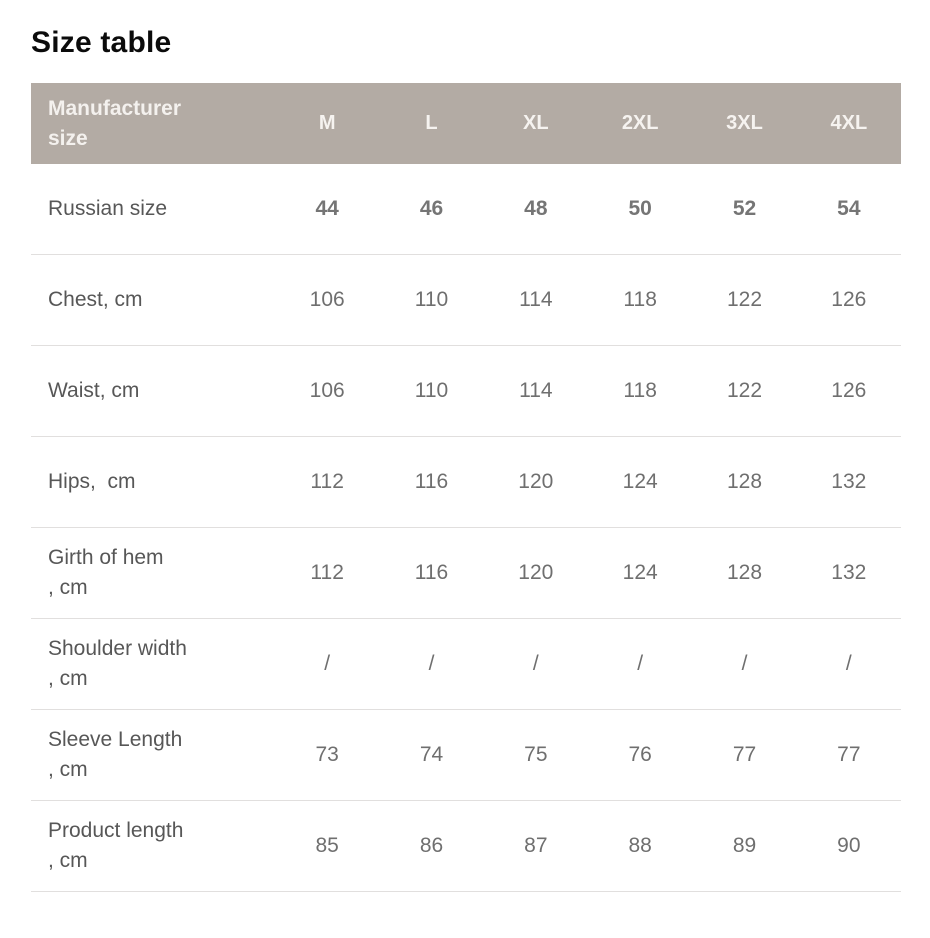  What do you see at coordinates (466, 123) in the screenshot?
I see `table-header-row: Manufacturer size M L XL 2XL 3XL 4XL` at bounding box center [466, 123].